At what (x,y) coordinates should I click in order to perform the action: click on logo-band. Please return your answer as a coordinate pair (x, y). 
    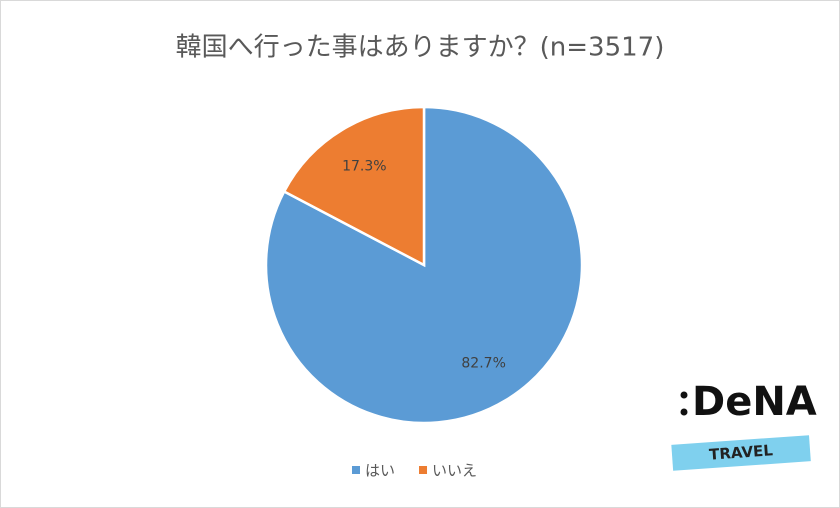
    Looking at the image, I should click on (741, 453).